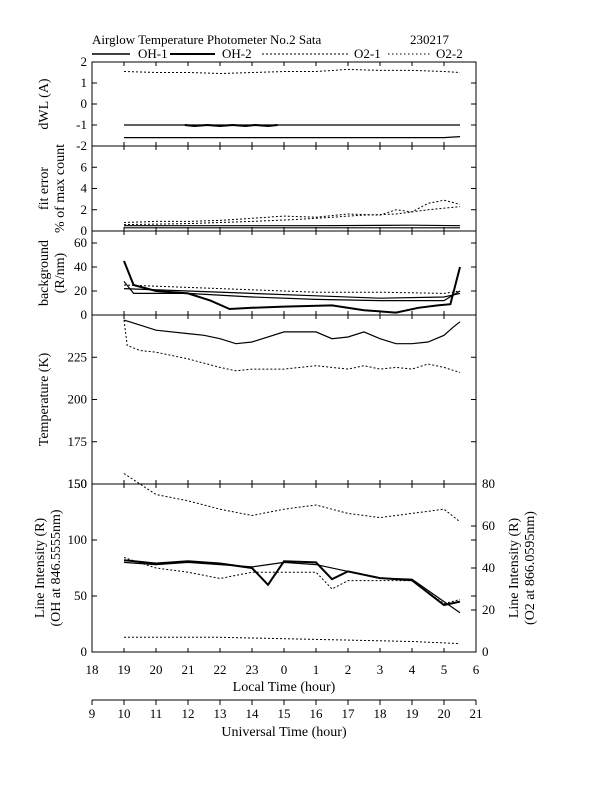 Image resolution: width=612 pixels, height=792 pixels. What do you see at coordinates (78, 356) in the screenshot?
I see `y-tick-label: 225` at bounding box center [78, 356].